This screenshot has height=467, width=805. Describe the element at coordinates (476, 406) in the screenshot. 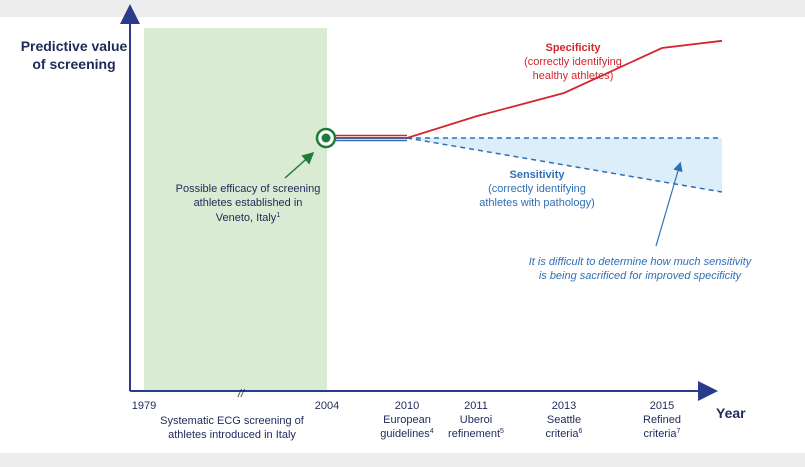

I see `x-tick-label-2011: 2011` at that location.